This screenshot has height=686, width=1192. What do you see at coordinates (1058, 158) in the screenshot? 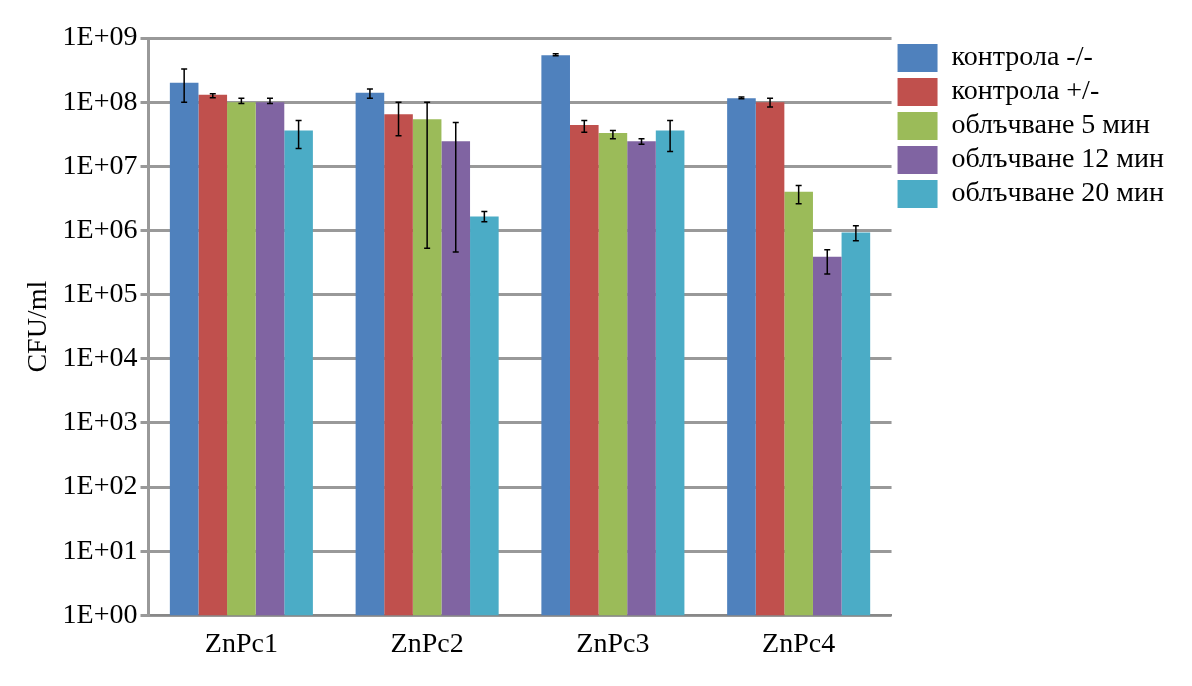
I see `legend-label: облъчване 12 мин` at bounding box center [1058, 158].